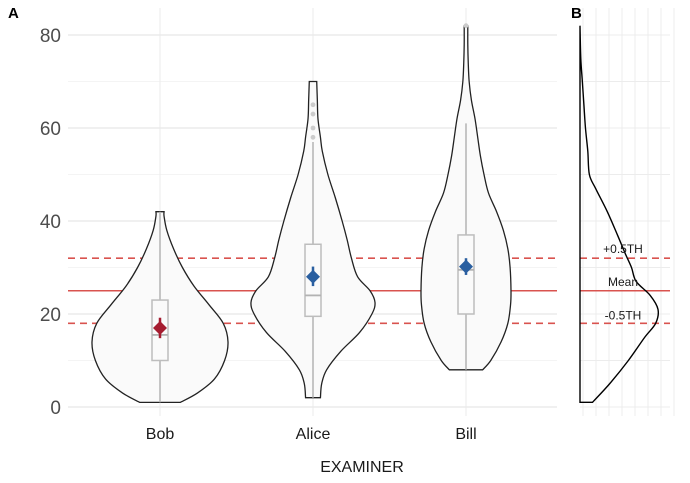  Describe the element at coordinates (576, 13) in the screenshot. I see `panel-b-label: B` at that location.